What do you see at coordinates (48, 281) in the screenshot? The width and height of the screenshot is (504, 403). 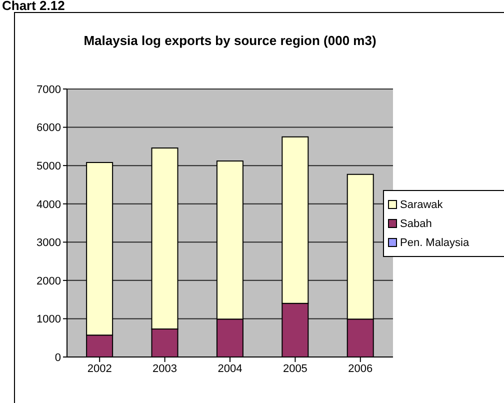 I see `y-tick-label: 2000` at bounding box center [48, 281].